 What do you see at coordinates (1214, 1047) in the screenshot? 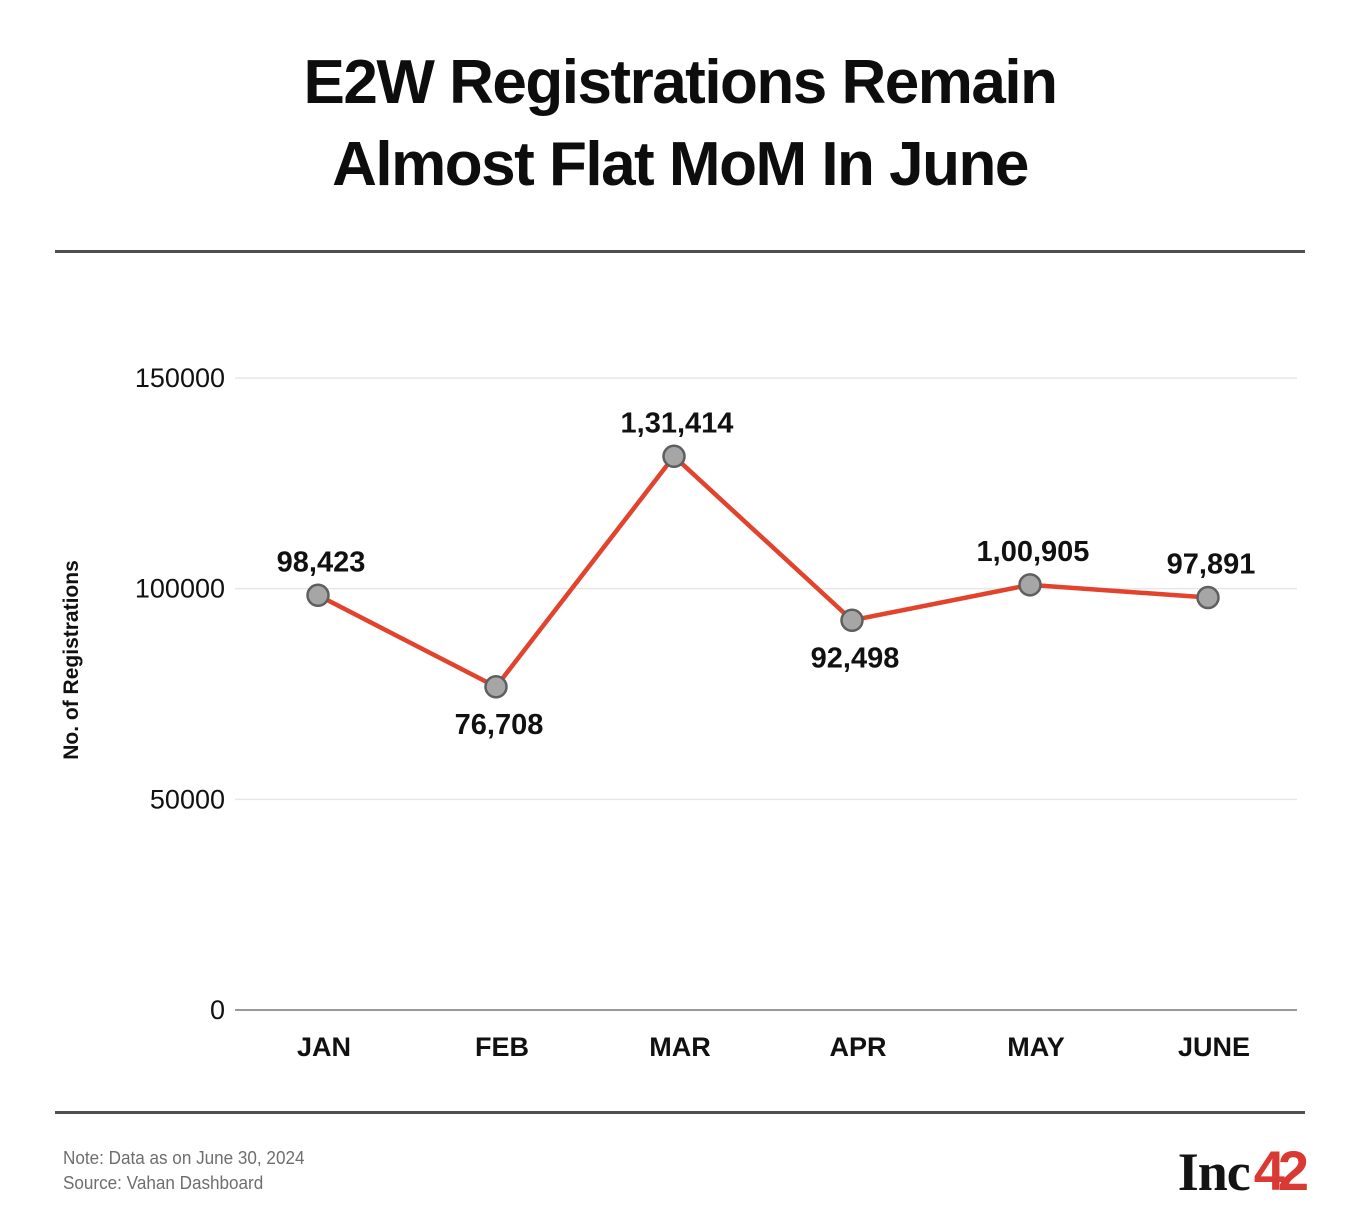
I see `x-tick-label: JUNE` at bounding box center [1214, 1047].